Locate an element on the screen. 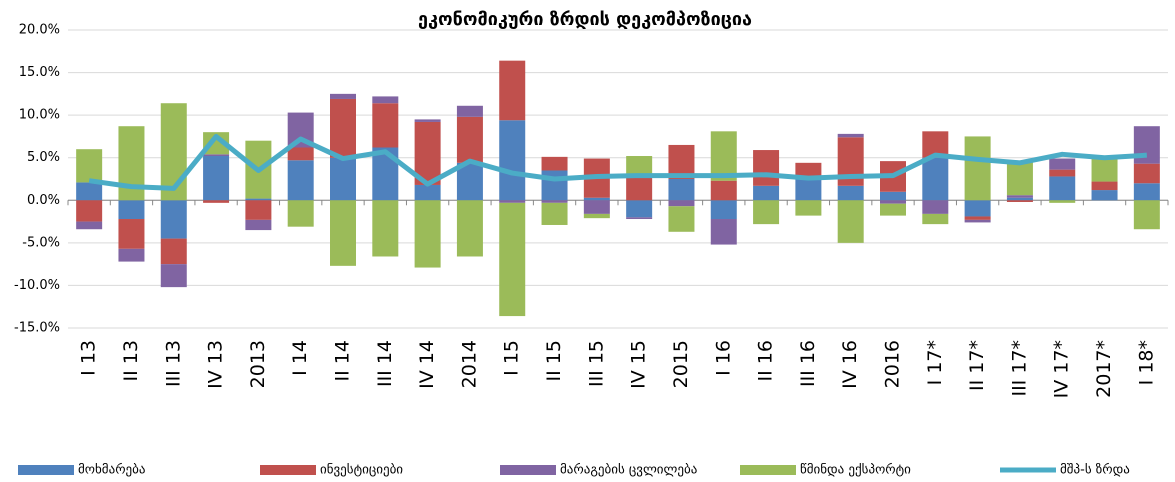 The height and width of the screenshot is (482, 1175). x-tick-label: I 16 is located at coordinates (723, 358).